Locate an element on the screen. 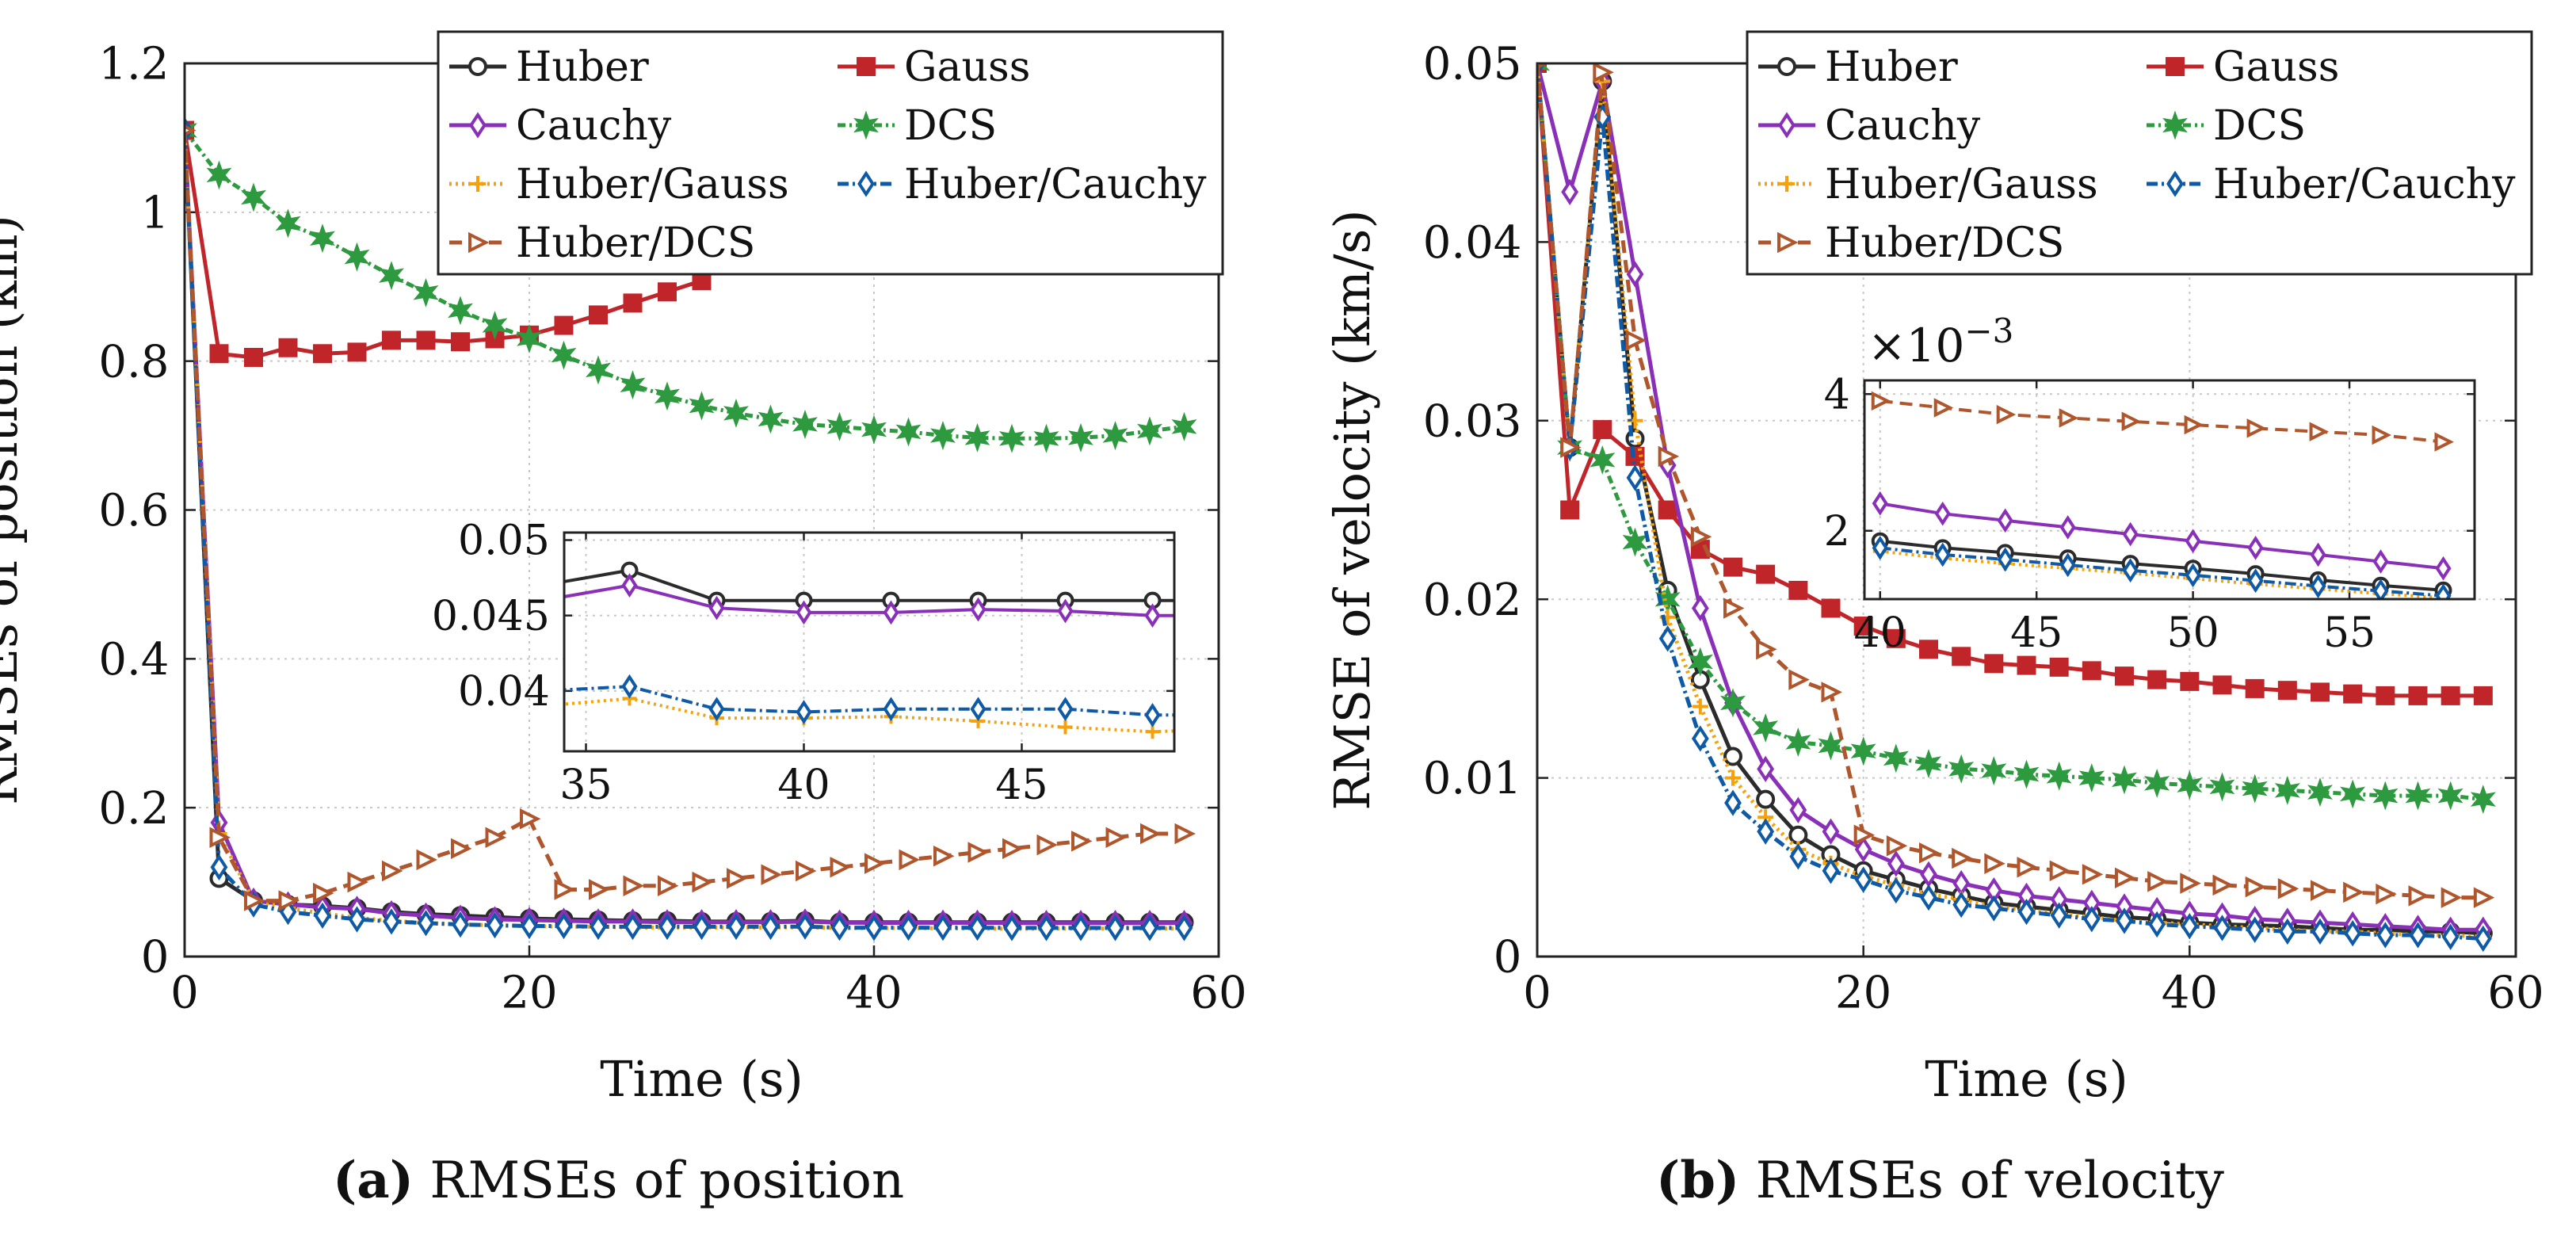 This screenshot has height=1245, width=2576. plot-a-y-tick-label: 0 is located at coordinates (155, 958).